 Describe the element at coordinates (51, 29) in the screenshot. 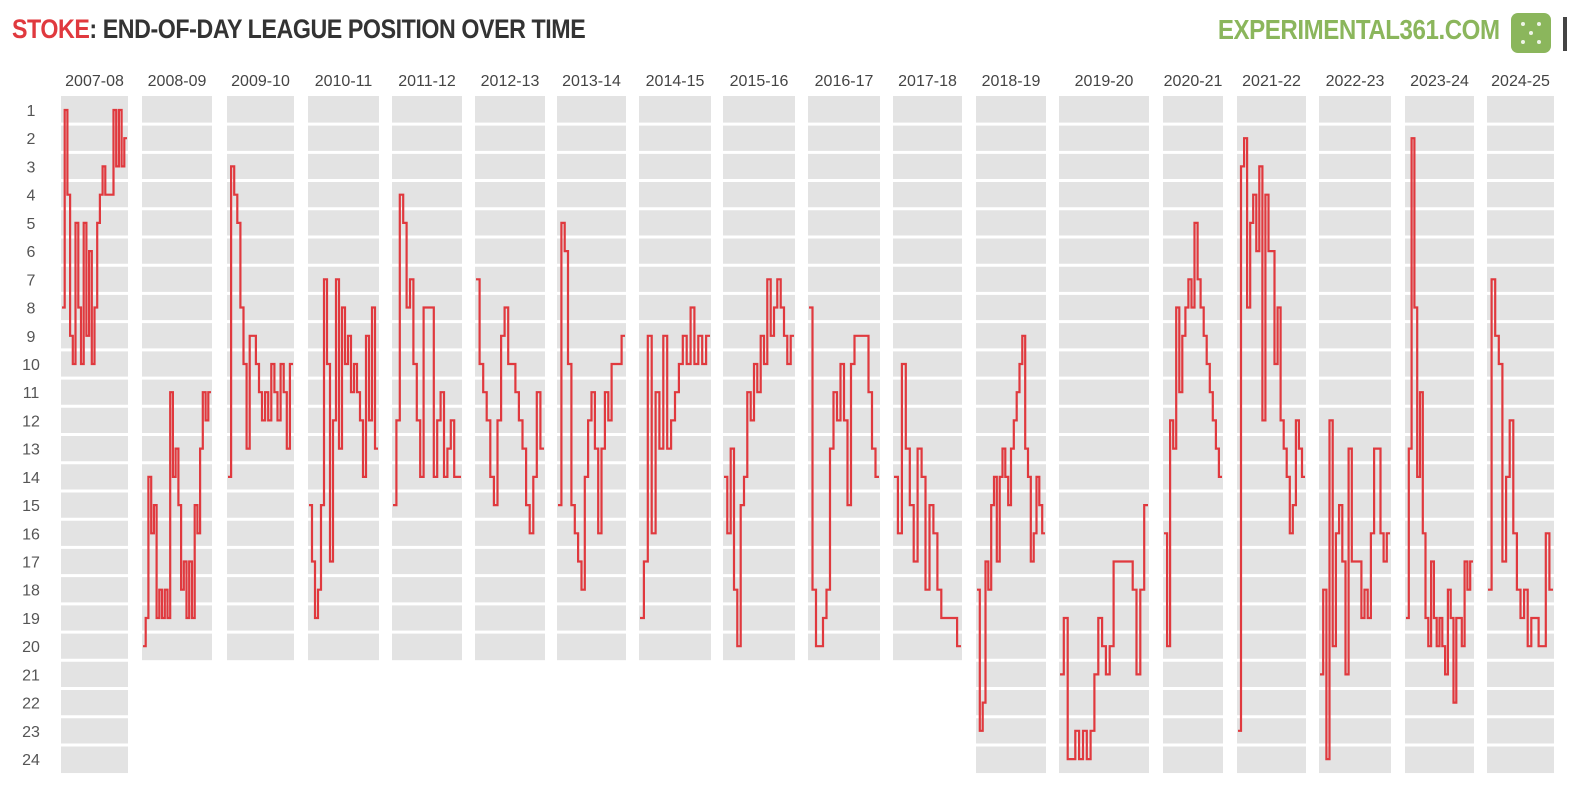

I see `team-name: STOKE` at that location.